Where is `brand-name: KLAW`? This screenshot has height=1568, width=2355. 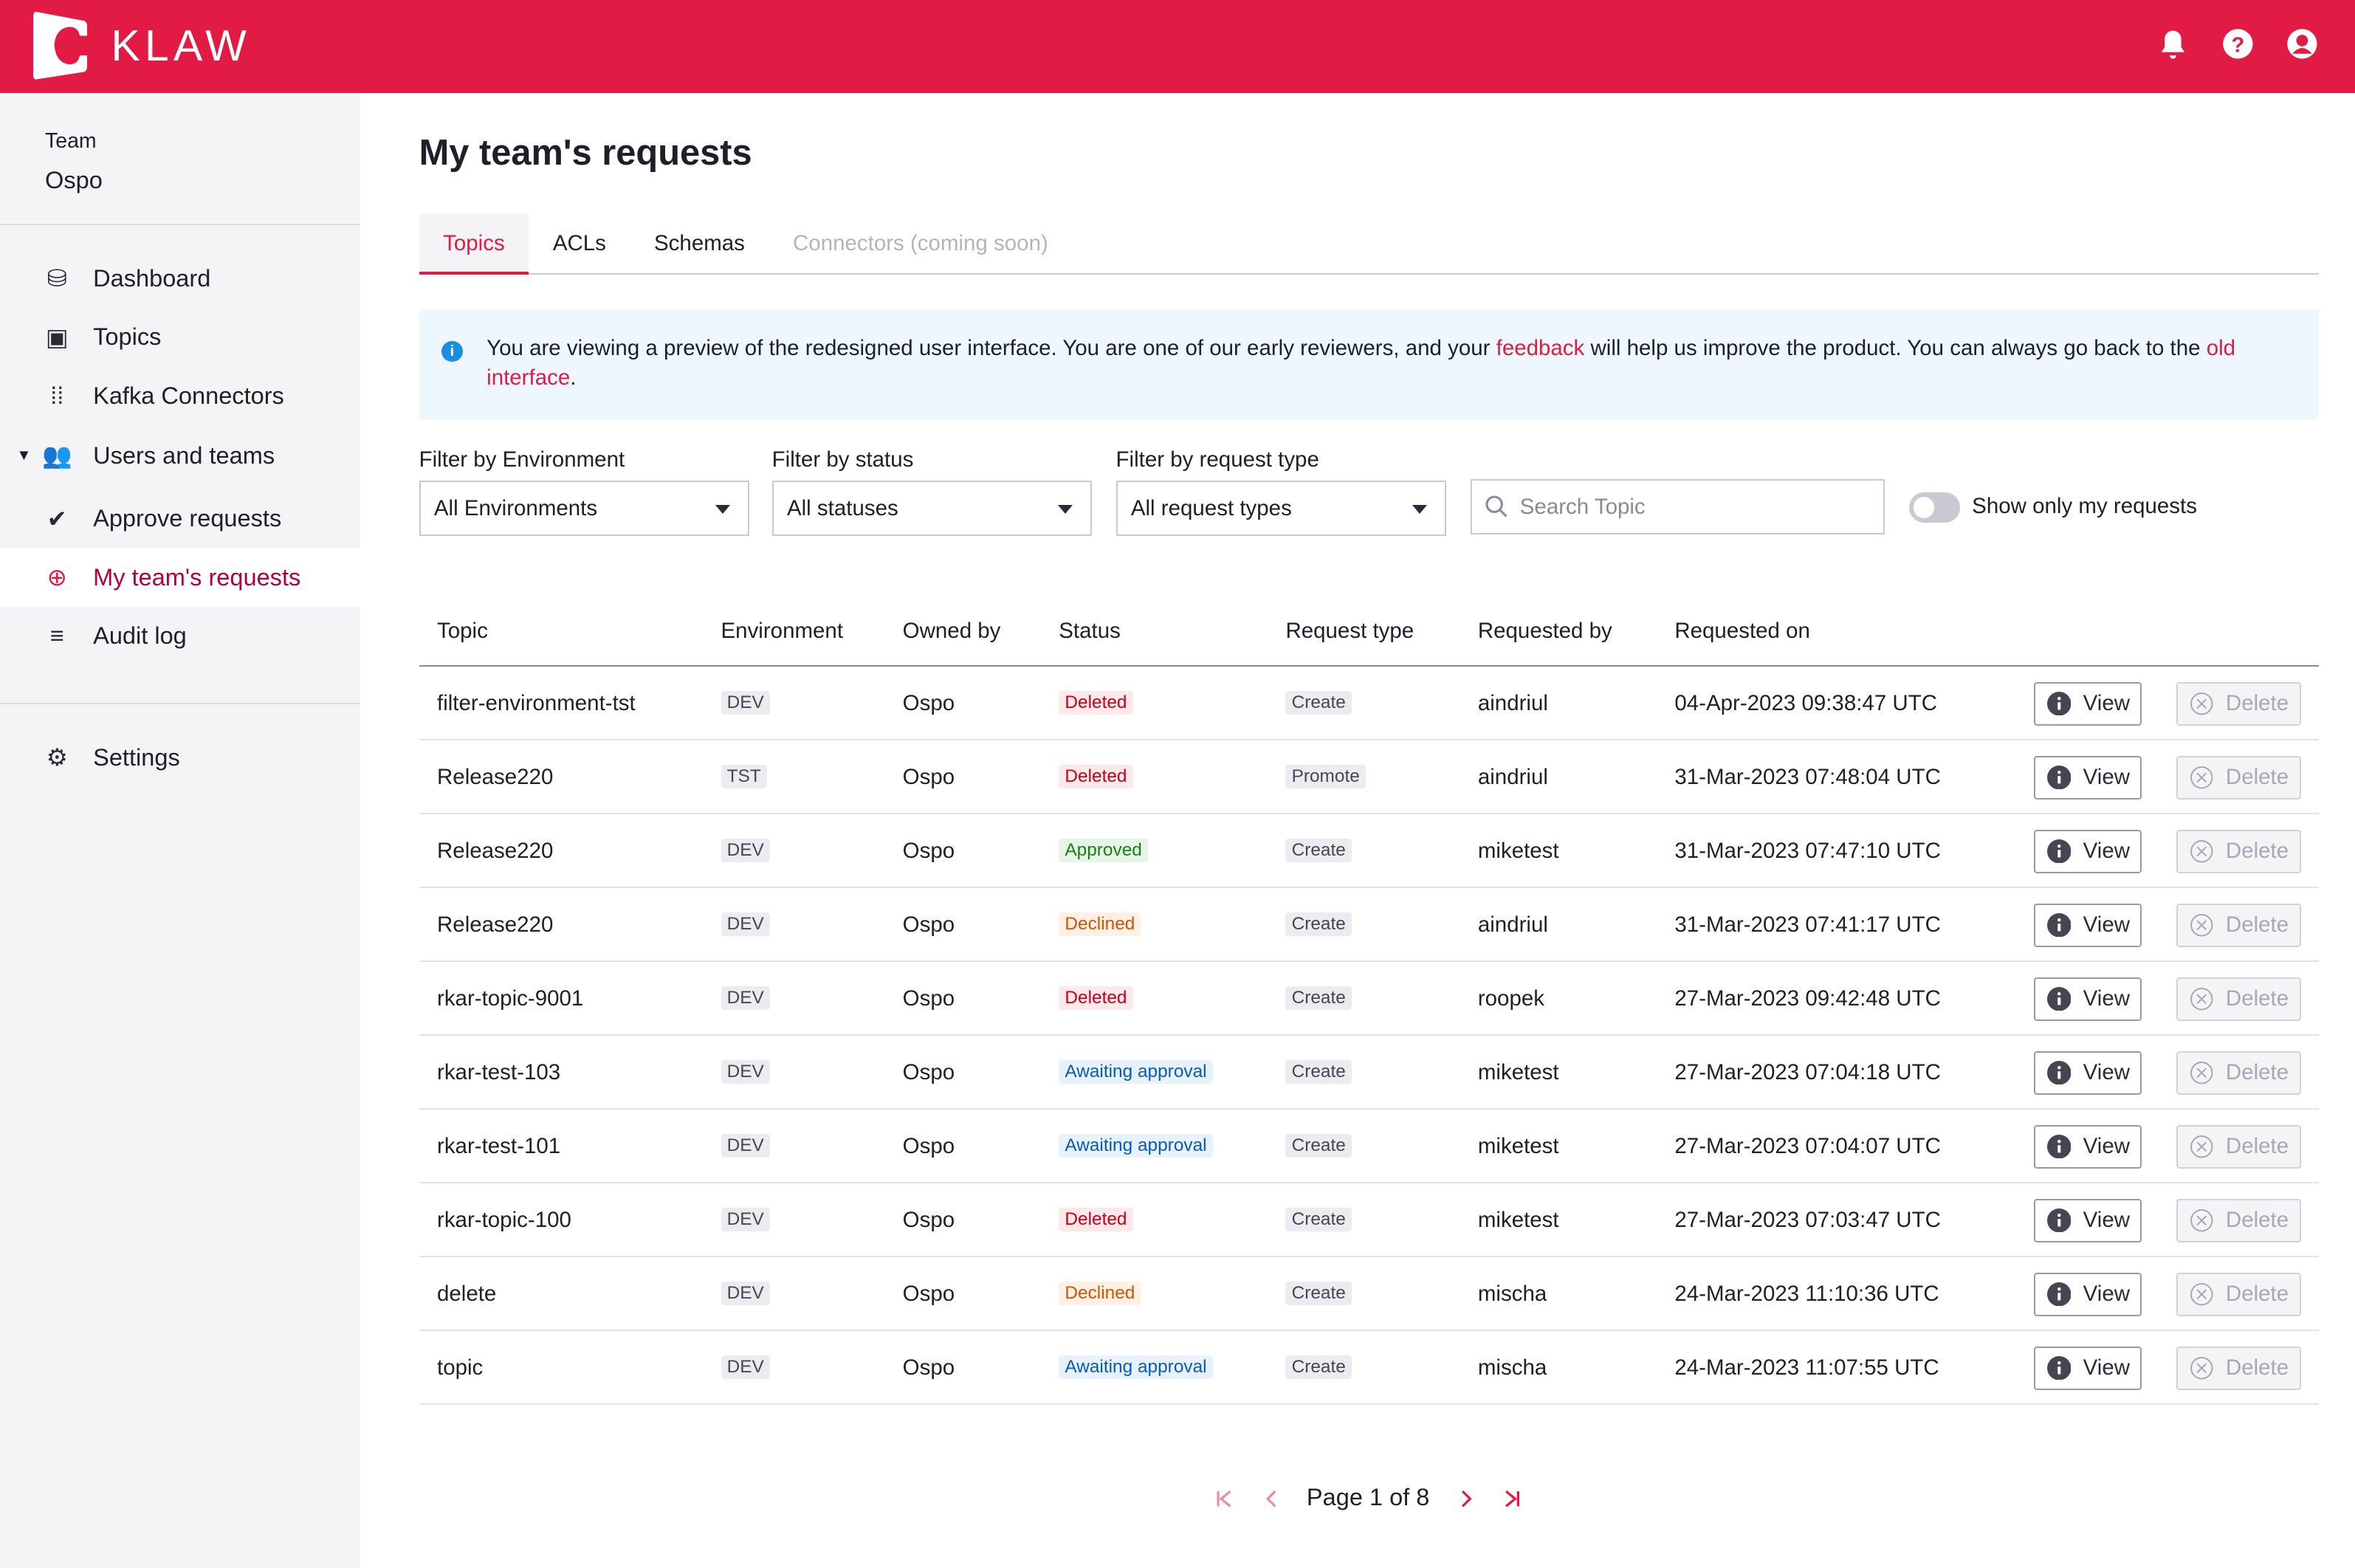
brand-name: KLAW is located at coordinates (181, 46).